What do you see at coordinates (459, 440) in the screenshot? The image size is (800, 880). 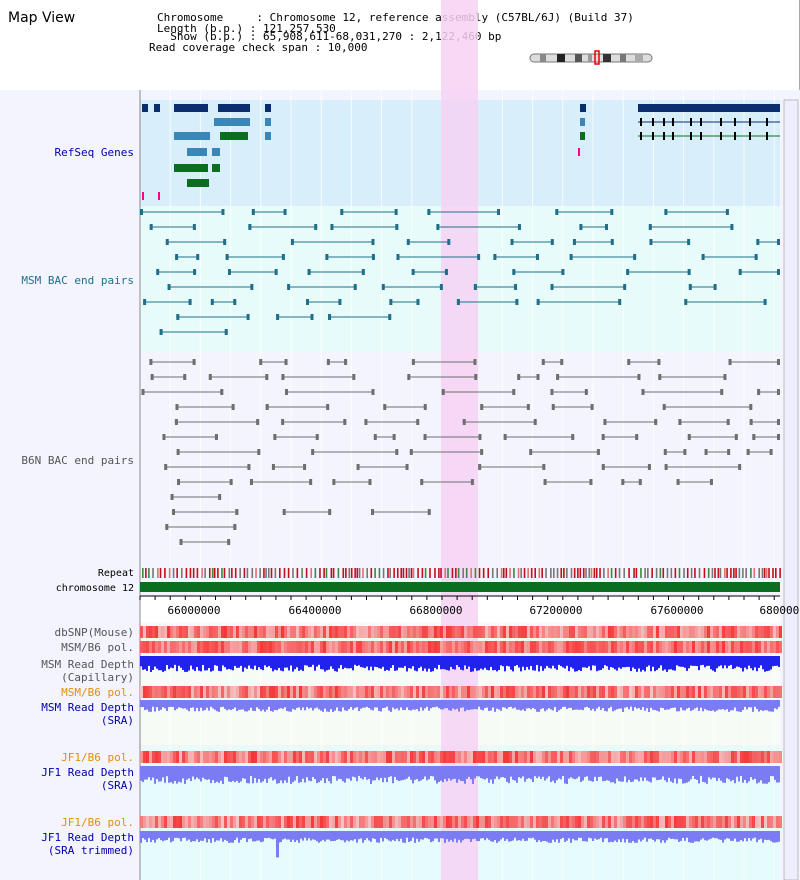 I see `highlight-region` at bounding box center [459, 440].